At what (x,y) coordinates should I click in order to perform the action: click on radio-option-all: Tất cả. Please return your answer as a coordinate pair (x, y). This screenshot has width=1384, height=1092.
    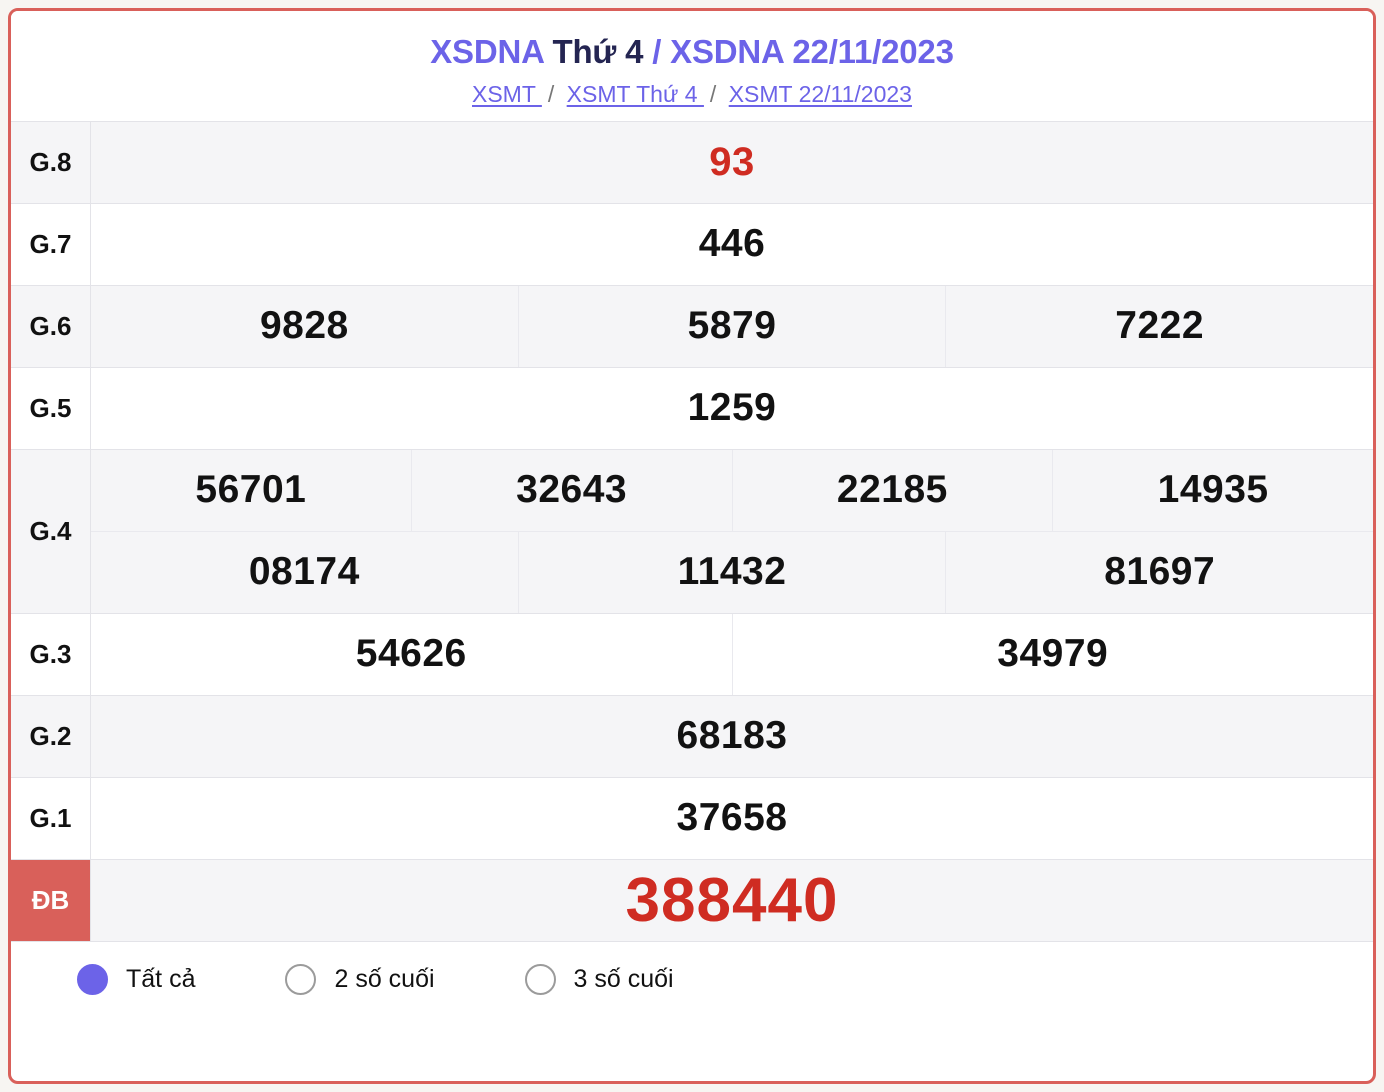
    Looking at the image, I should click on (136, 979).